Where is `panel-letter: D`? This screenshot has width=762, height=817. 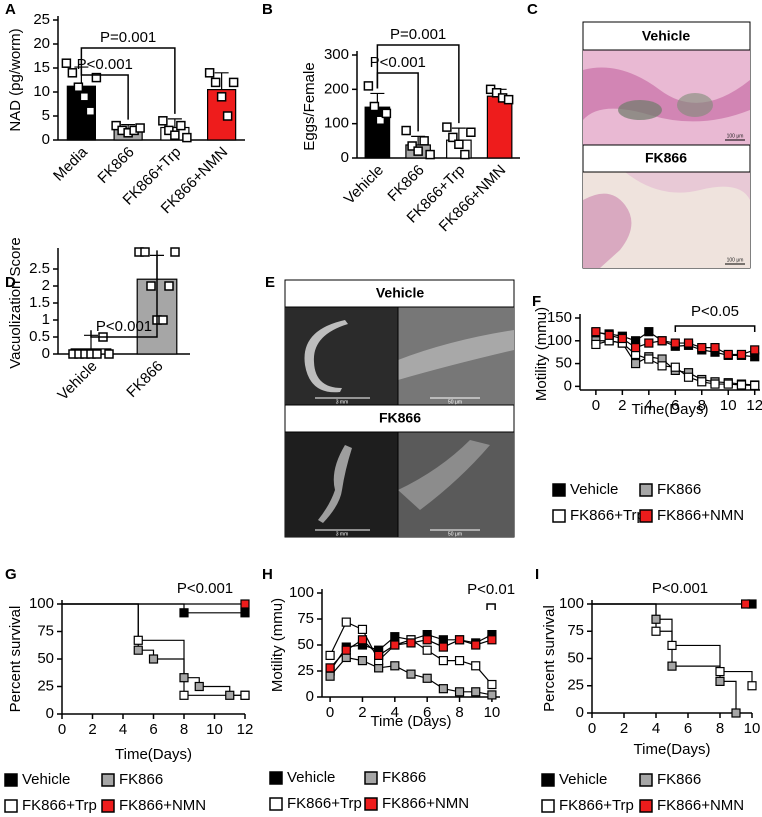
panel-letter: D is located at coordinates (10, 282).